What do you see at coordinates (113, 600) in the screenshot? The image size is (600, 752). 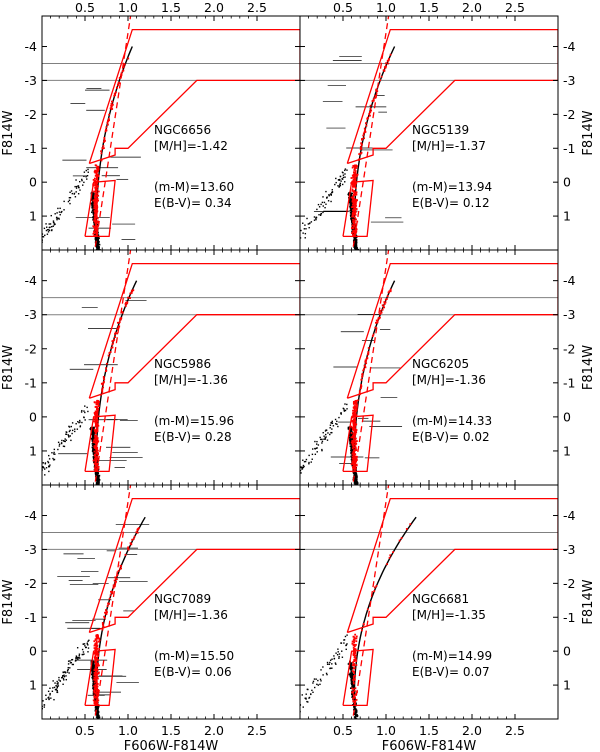 I see `dashed-isochrone-line` at bounding box center [113, 600].